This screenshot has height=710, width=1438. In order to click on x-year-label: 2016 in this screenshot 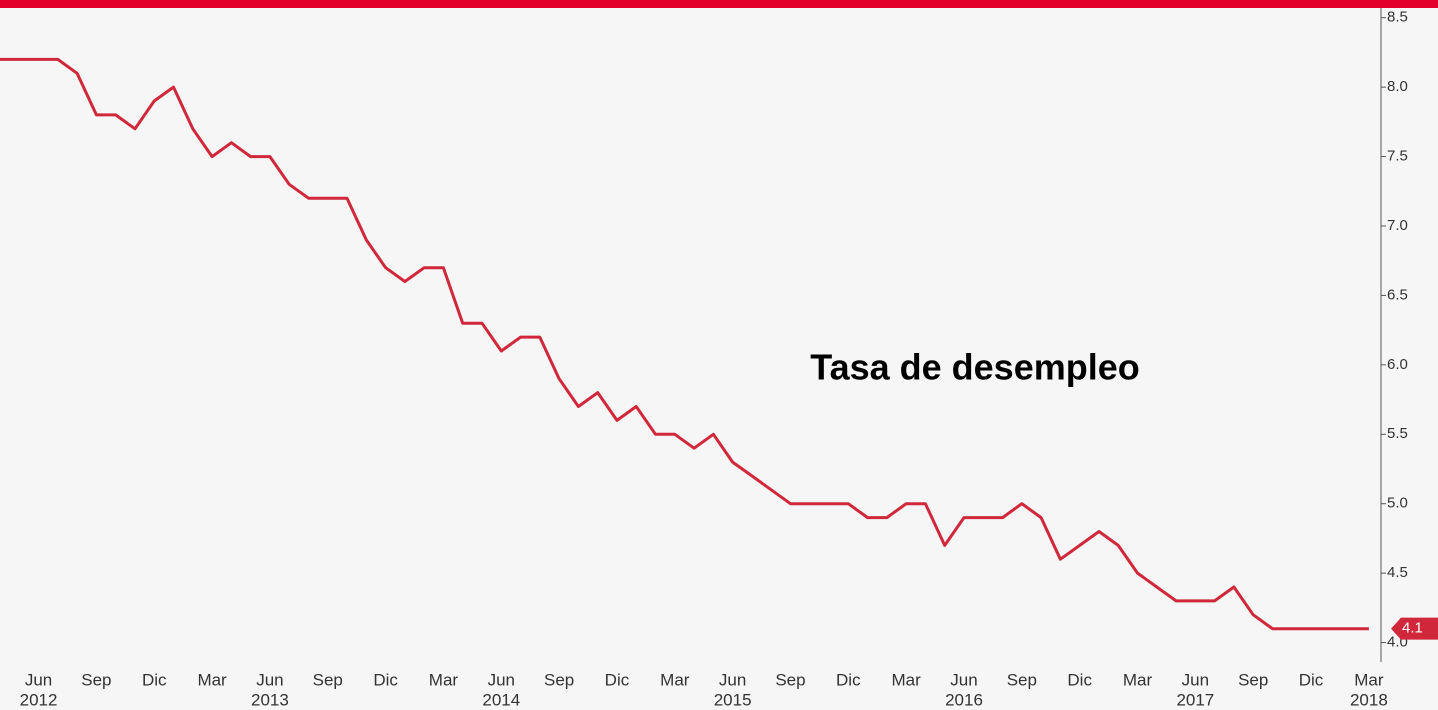, I will do `click(964, 699)`.